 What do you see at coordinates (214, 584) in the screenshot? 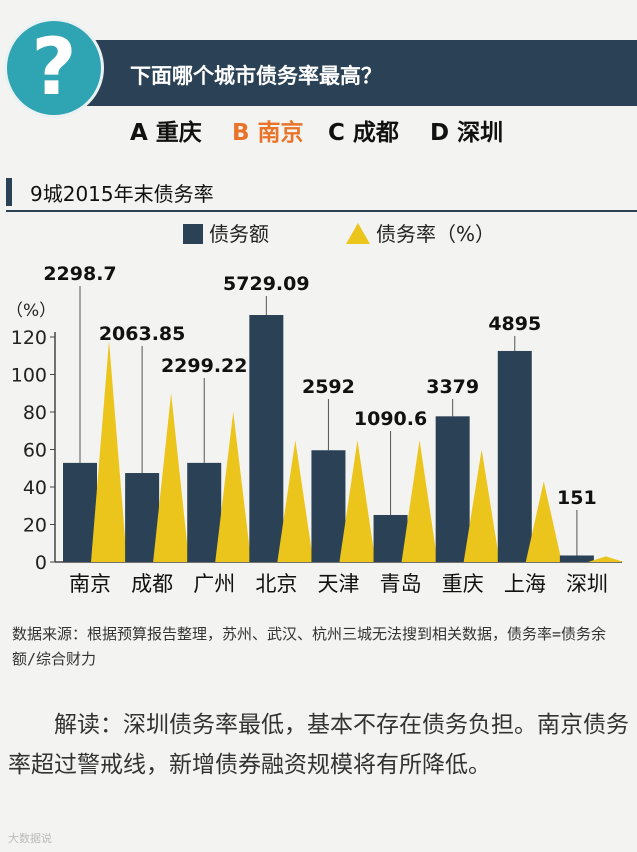
I see `x-tick-label: 广州` at bounding box center [214, 584].